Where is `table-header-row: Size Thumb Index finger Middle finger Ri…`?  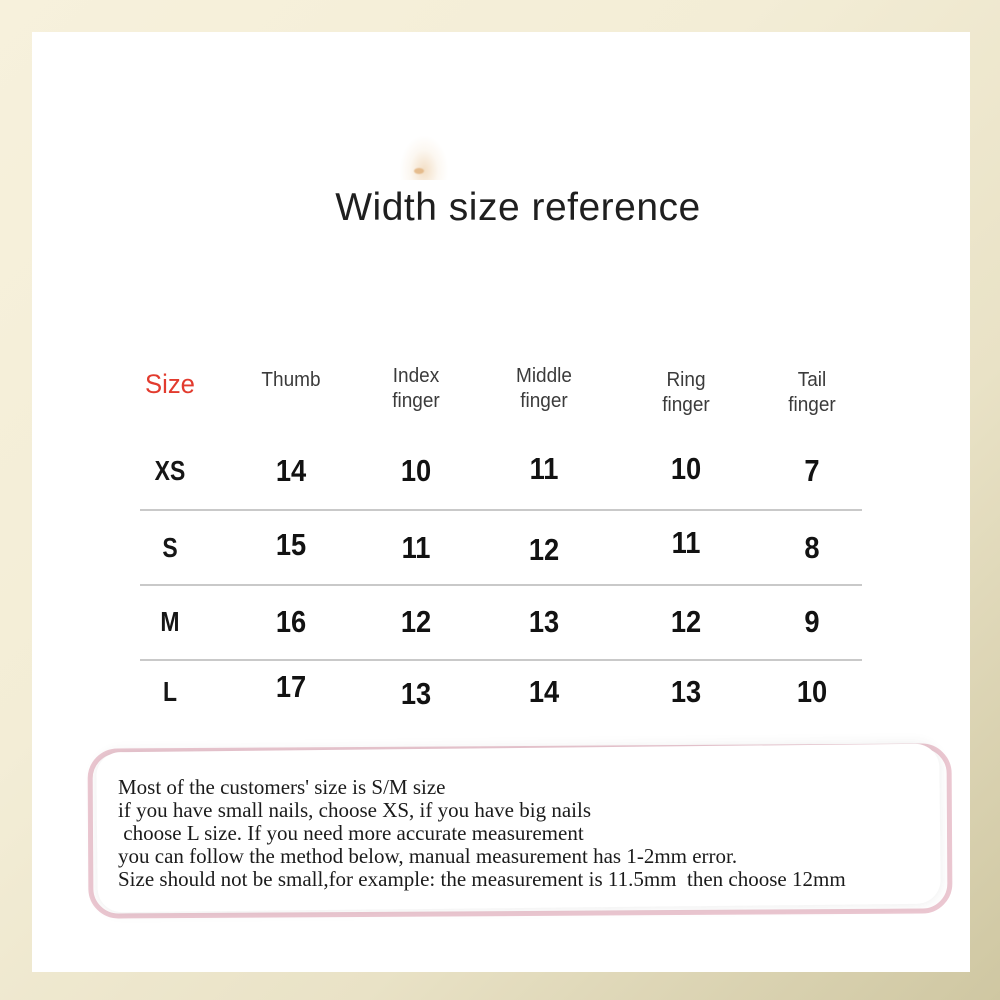 table-header-row: Size Thumb Index finger Middle finger Ri… is located at coordinates (490, 398).